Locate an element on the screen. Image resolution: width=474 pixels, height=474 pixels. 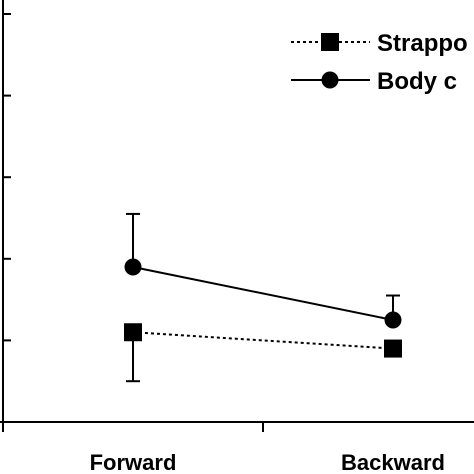
series-squares is located at coordinates (263, 353).